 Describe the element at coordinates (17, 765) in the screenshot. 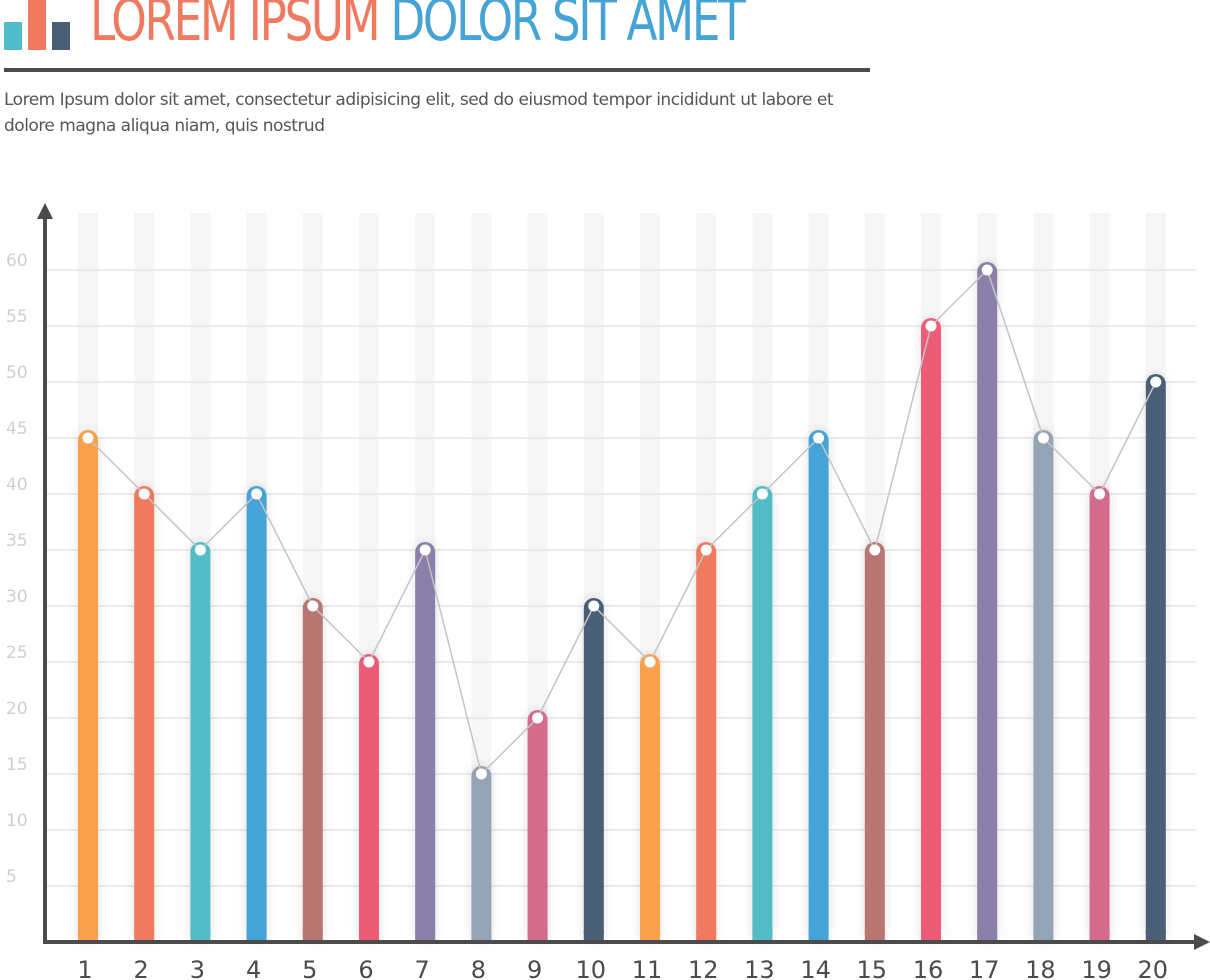

I see `y-tick-label: 15` at that location.